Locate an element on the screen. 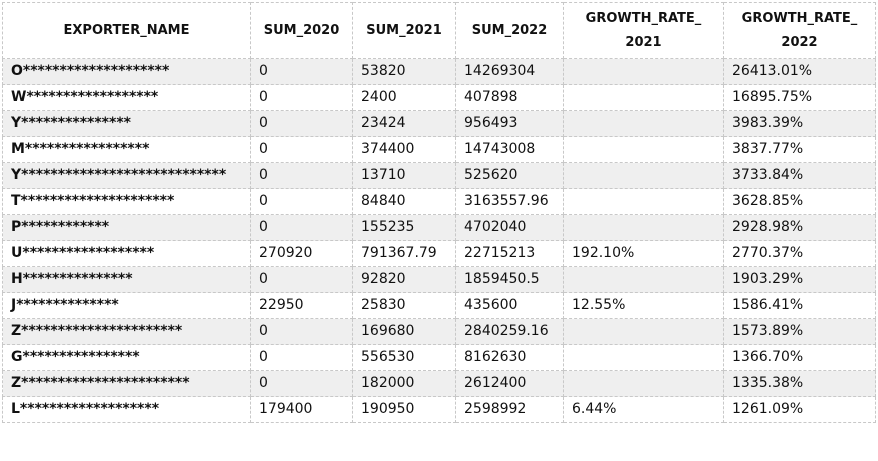 The height and width of the screenshot is (461, 878). cell: 2612400 is located at coordinates (509, 383).